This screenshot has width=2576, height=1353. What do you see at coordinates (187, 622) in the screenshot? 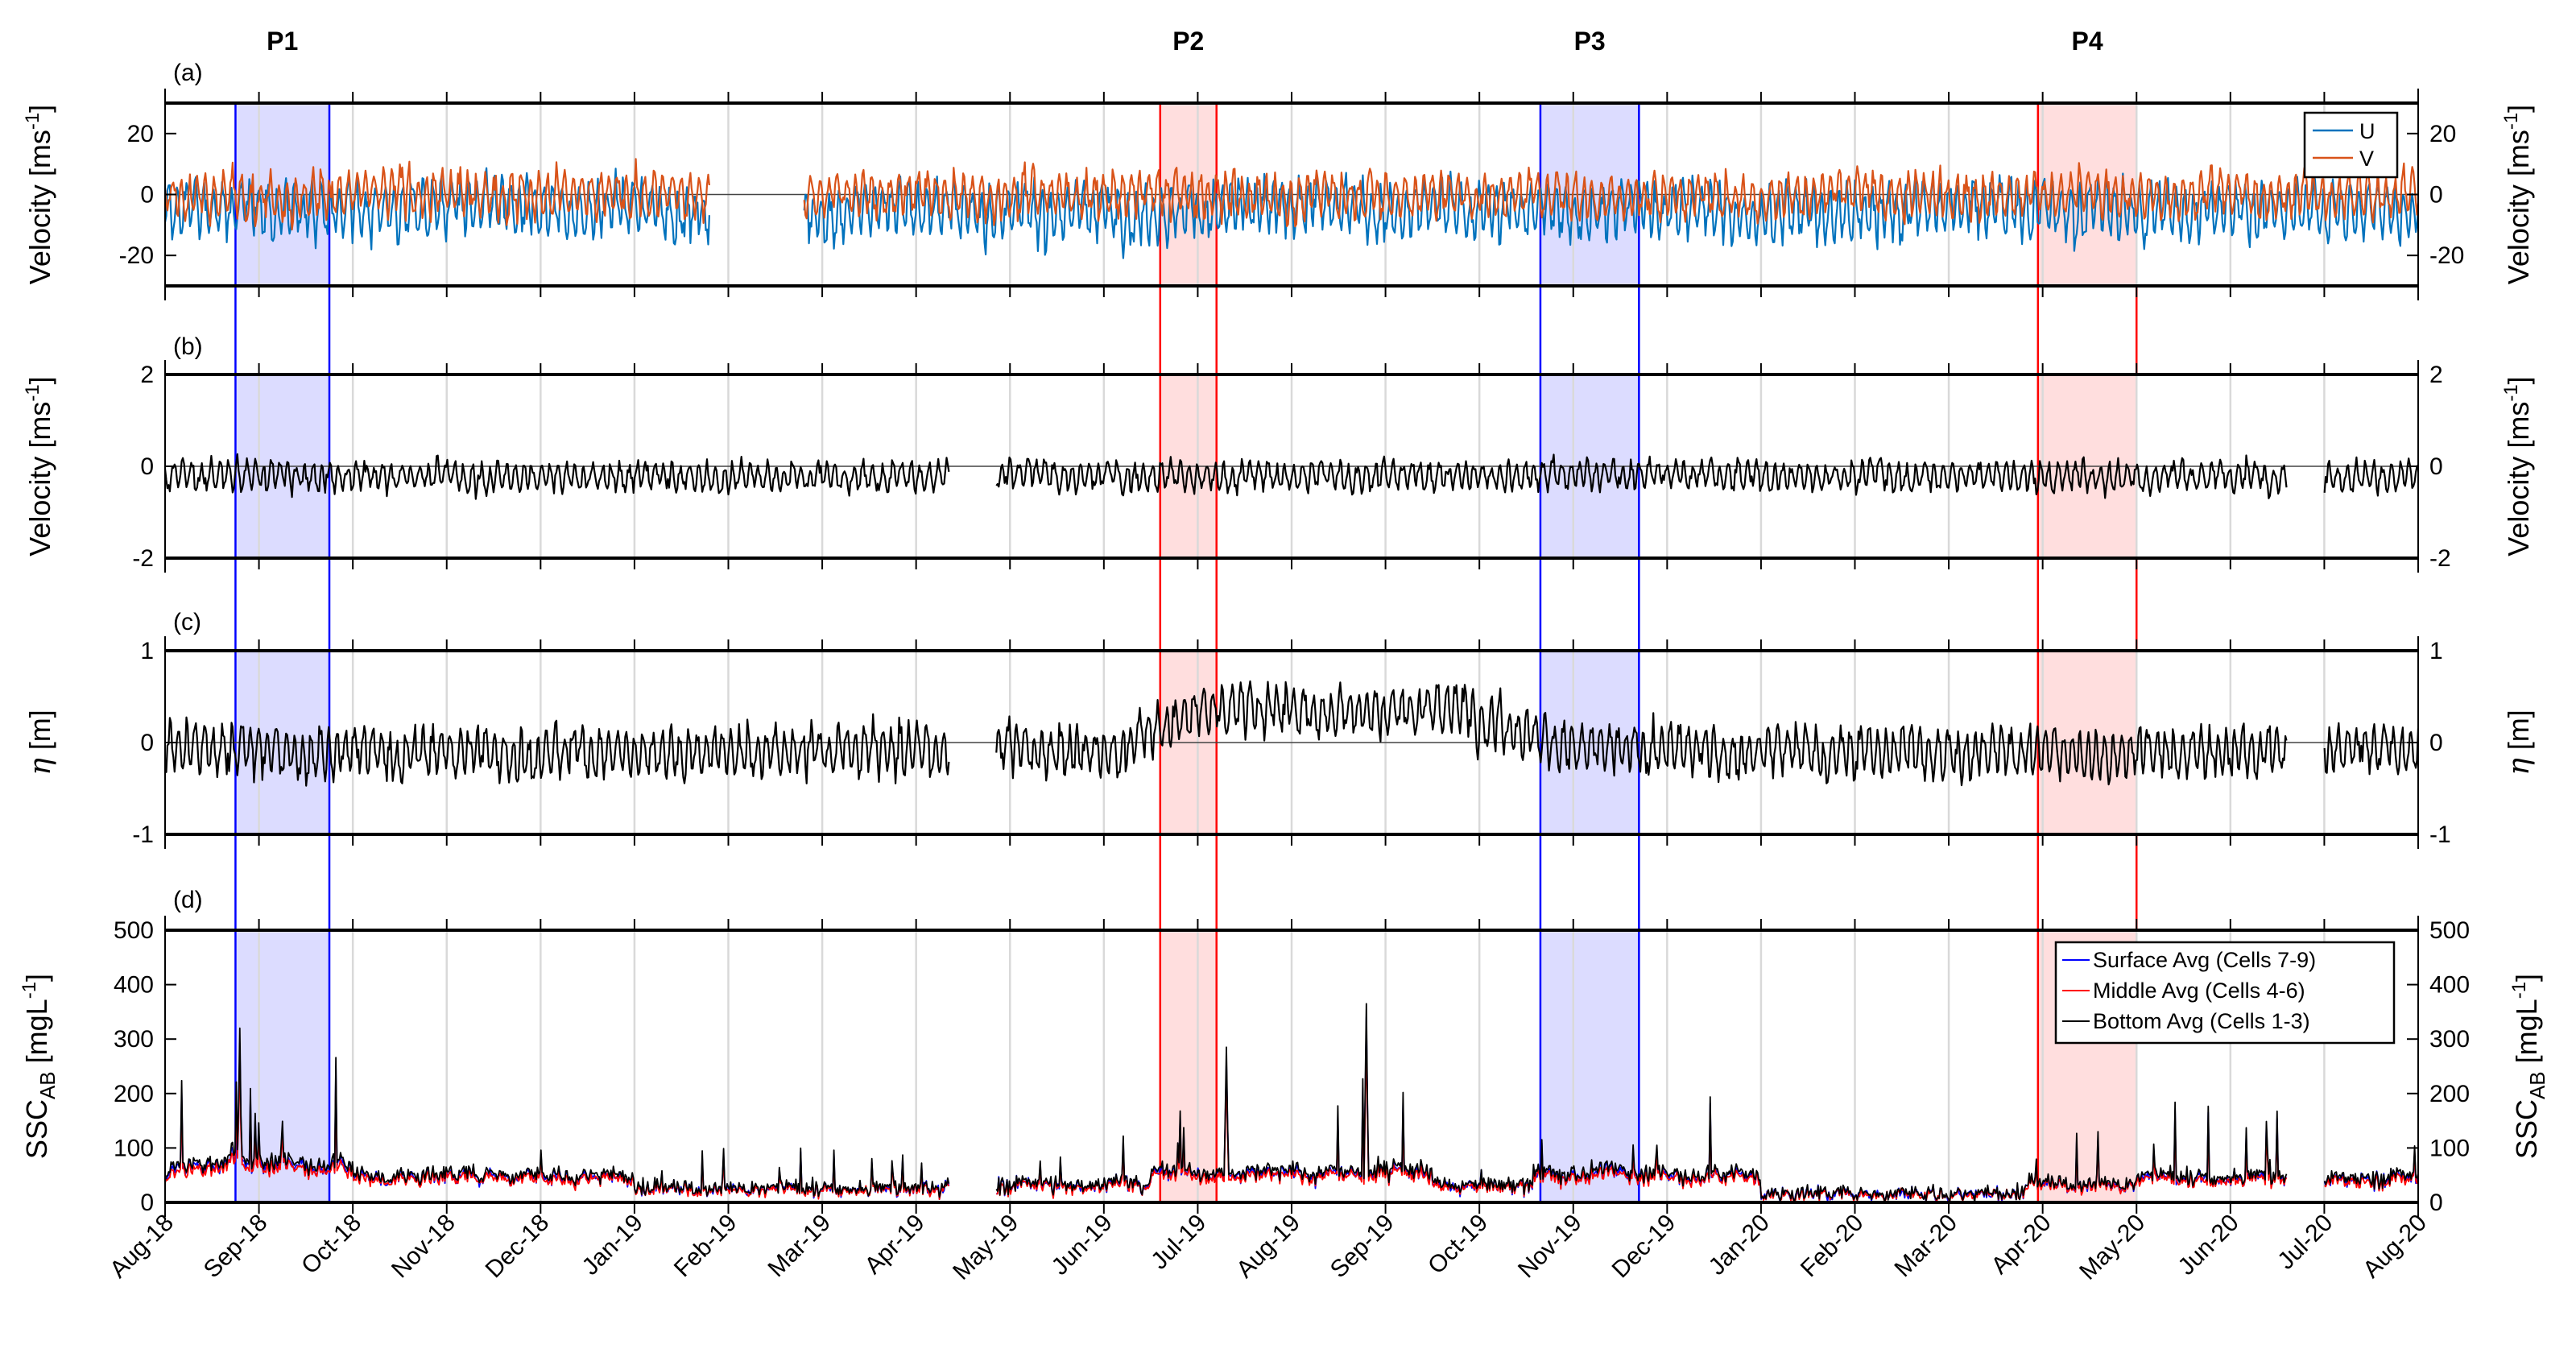
I see `panel-label: (c)` at bounding box center [187, 622].